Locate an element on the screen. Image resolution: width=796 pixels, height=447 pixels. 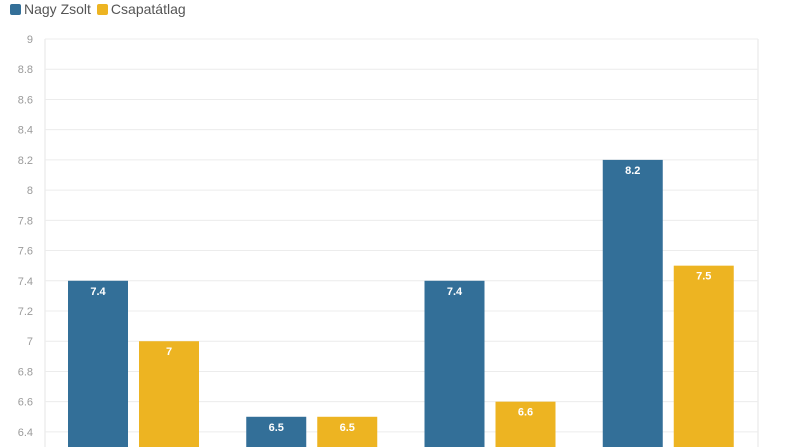
y-tick-label: 8.6 is located at coordinates (25, 100).